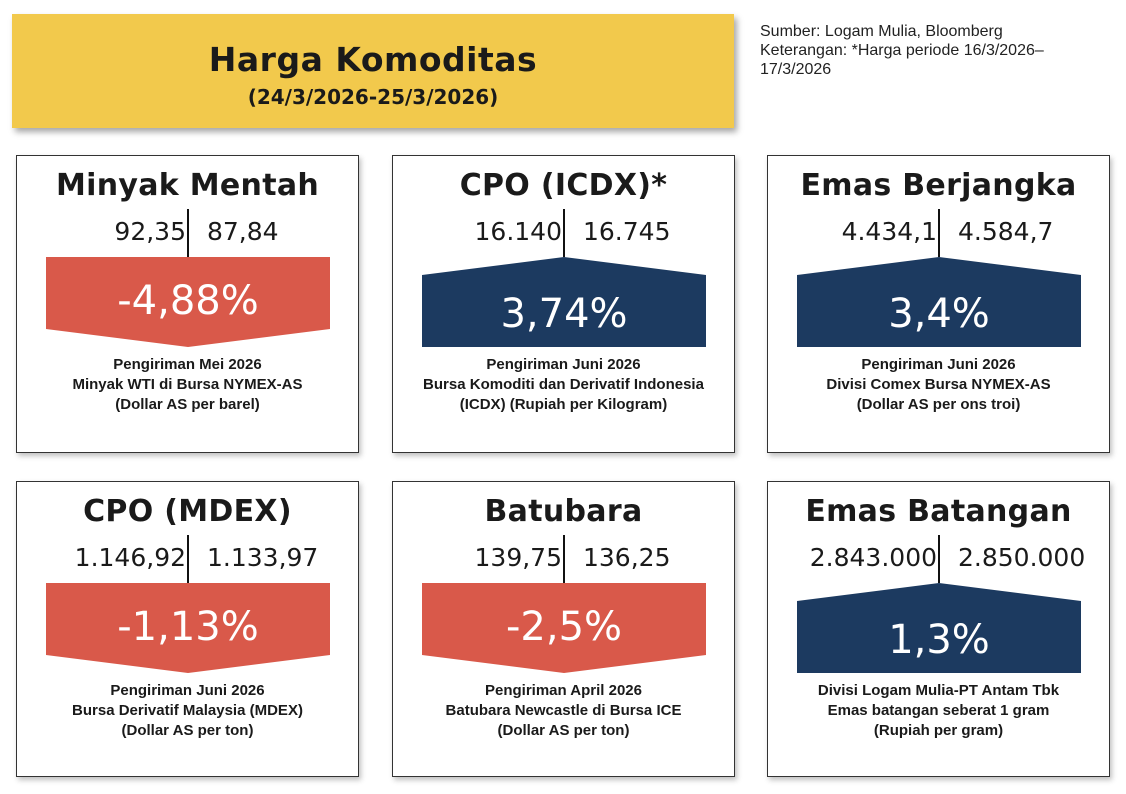 The width and height of the screenshot is (1126, 794). I want to click on commodity-name: Emas Berjangka, so click(938, 185).